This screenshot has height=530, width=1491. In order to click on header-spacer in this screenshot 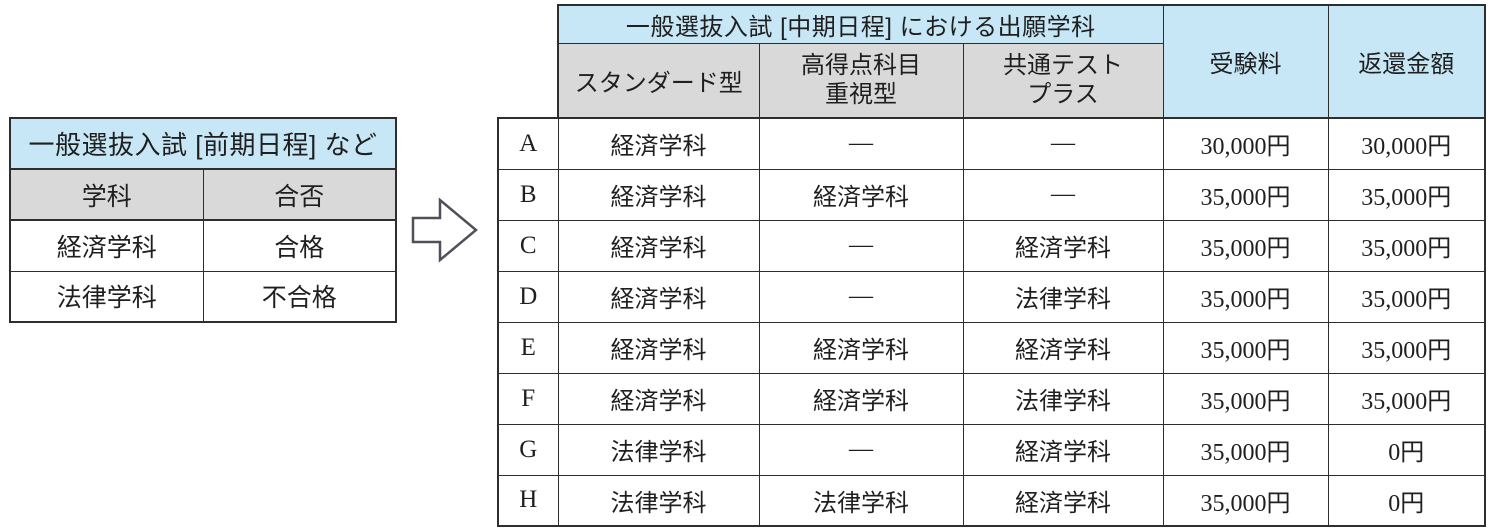, I will do `click(528, 61)`.